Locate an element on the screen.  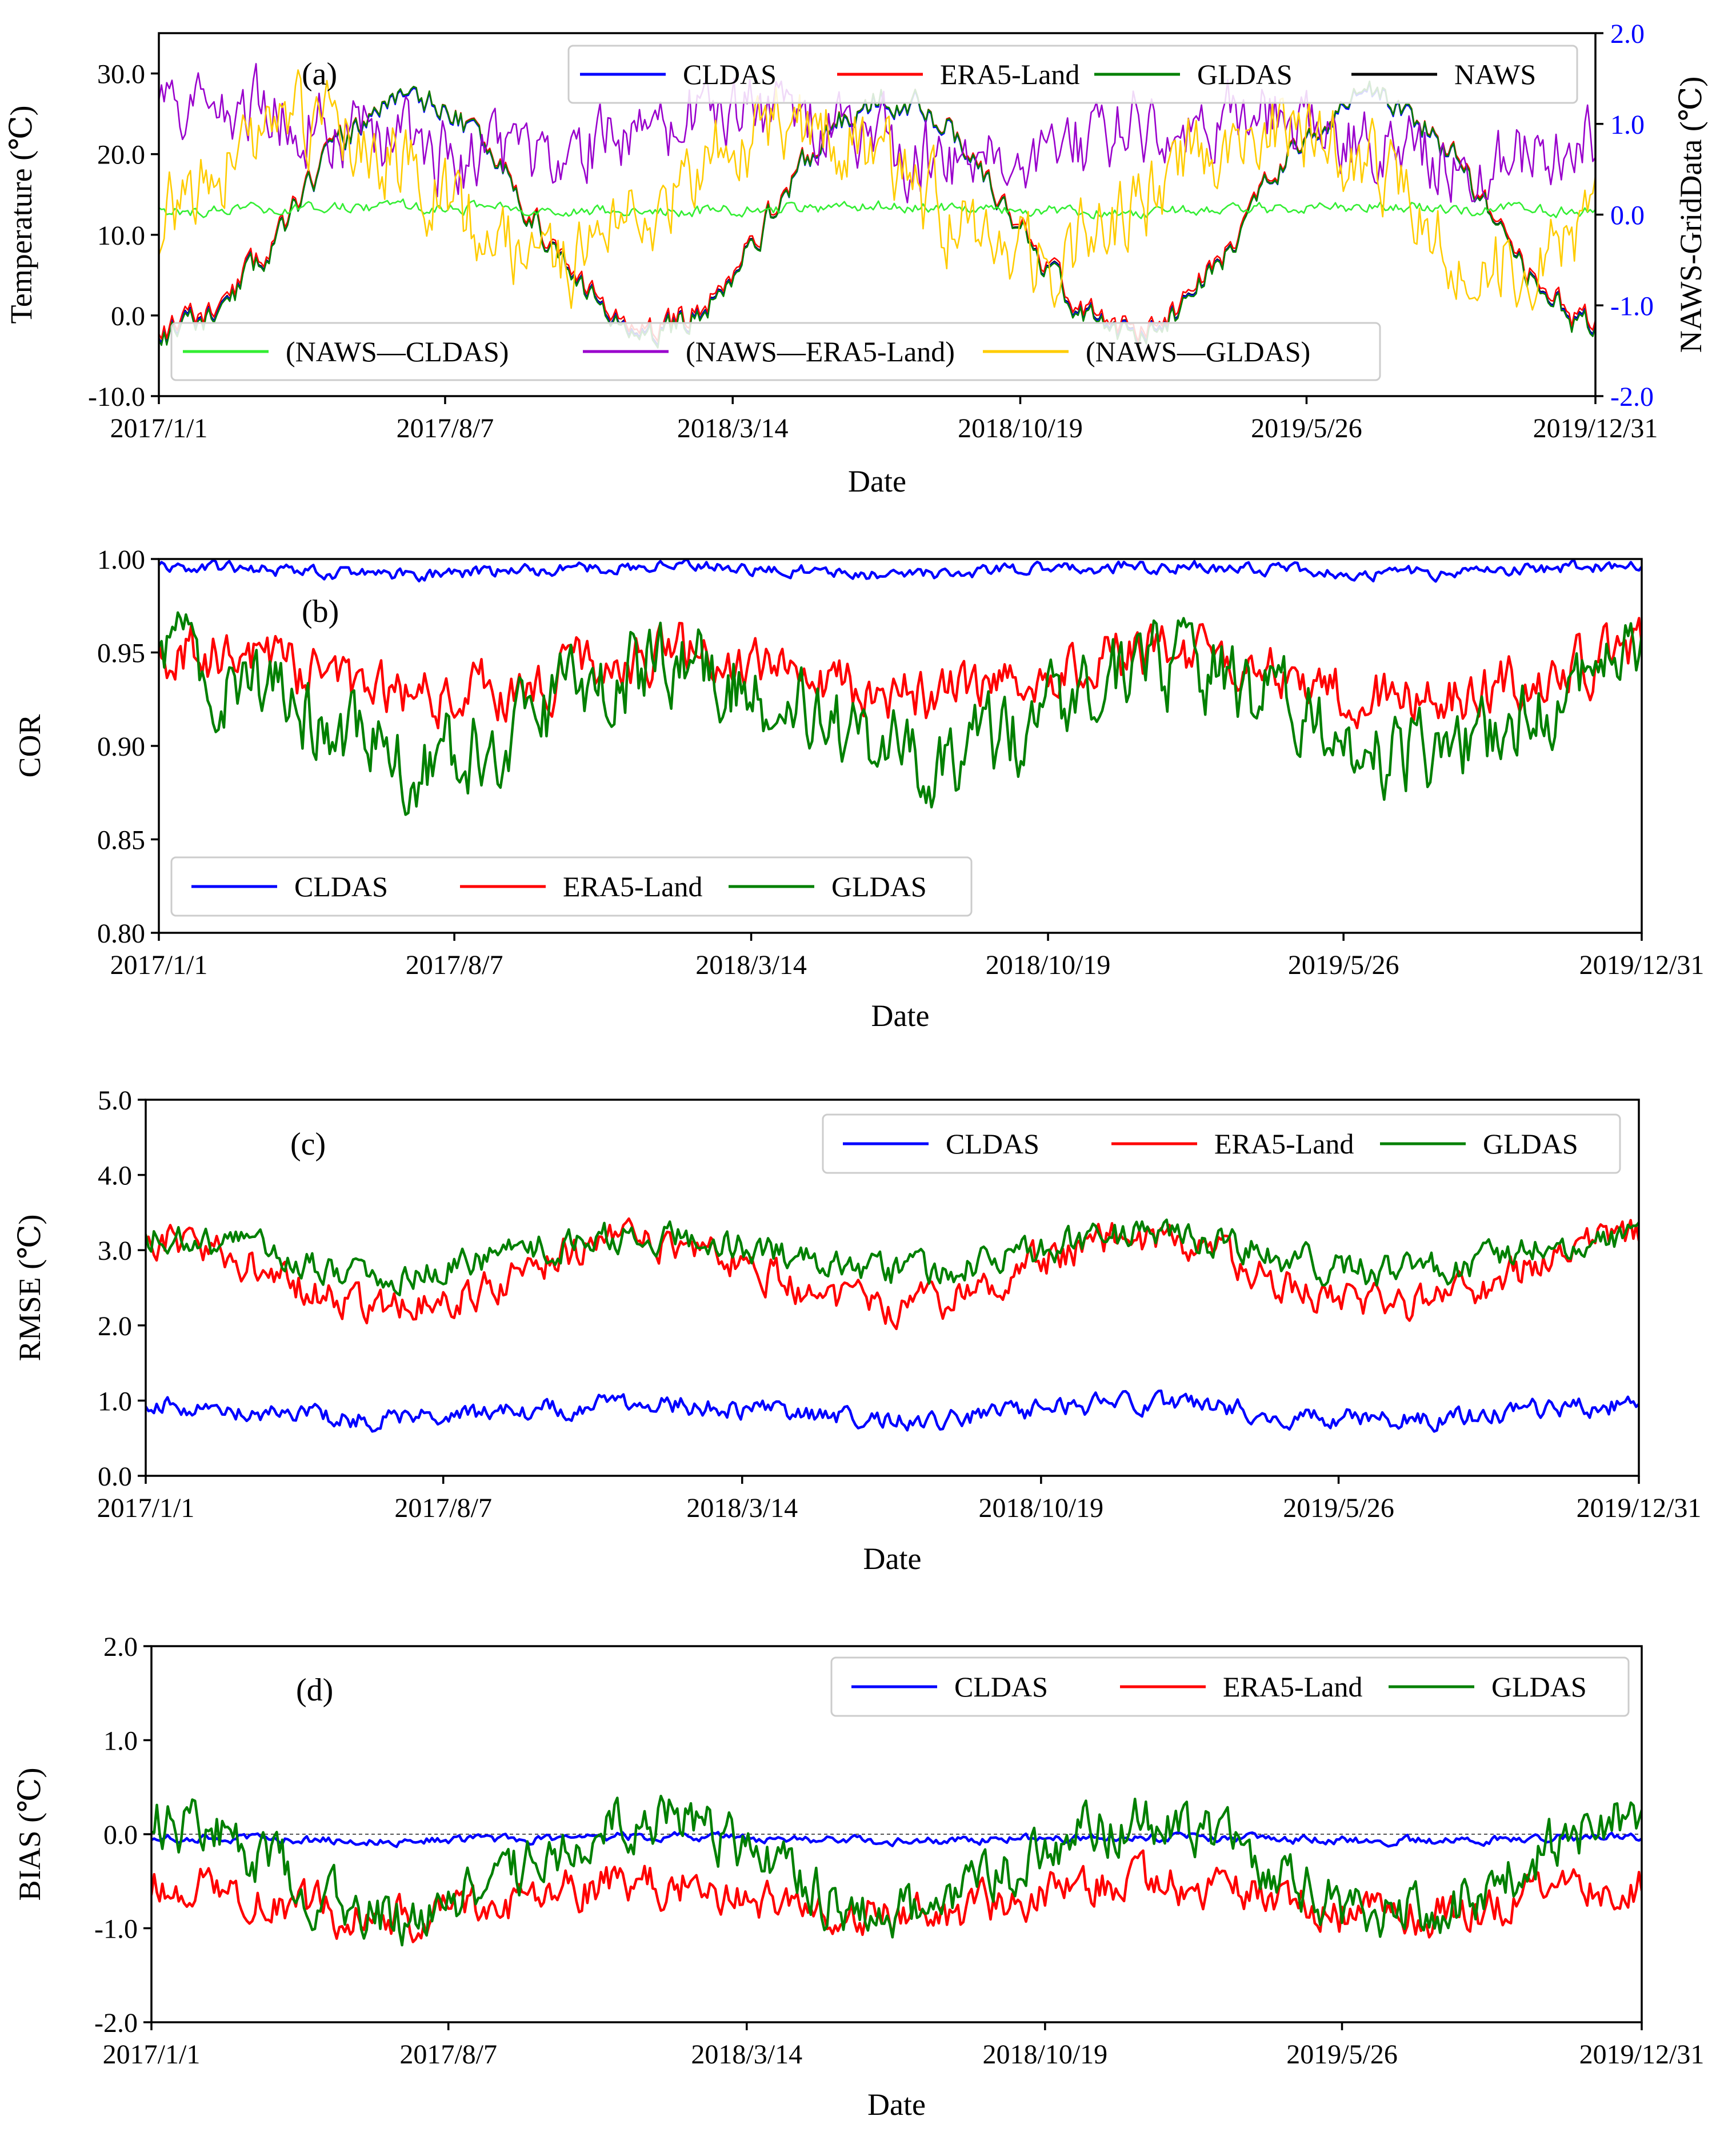
y-tick-label: 20.0 is located at coordinates (121, 155).